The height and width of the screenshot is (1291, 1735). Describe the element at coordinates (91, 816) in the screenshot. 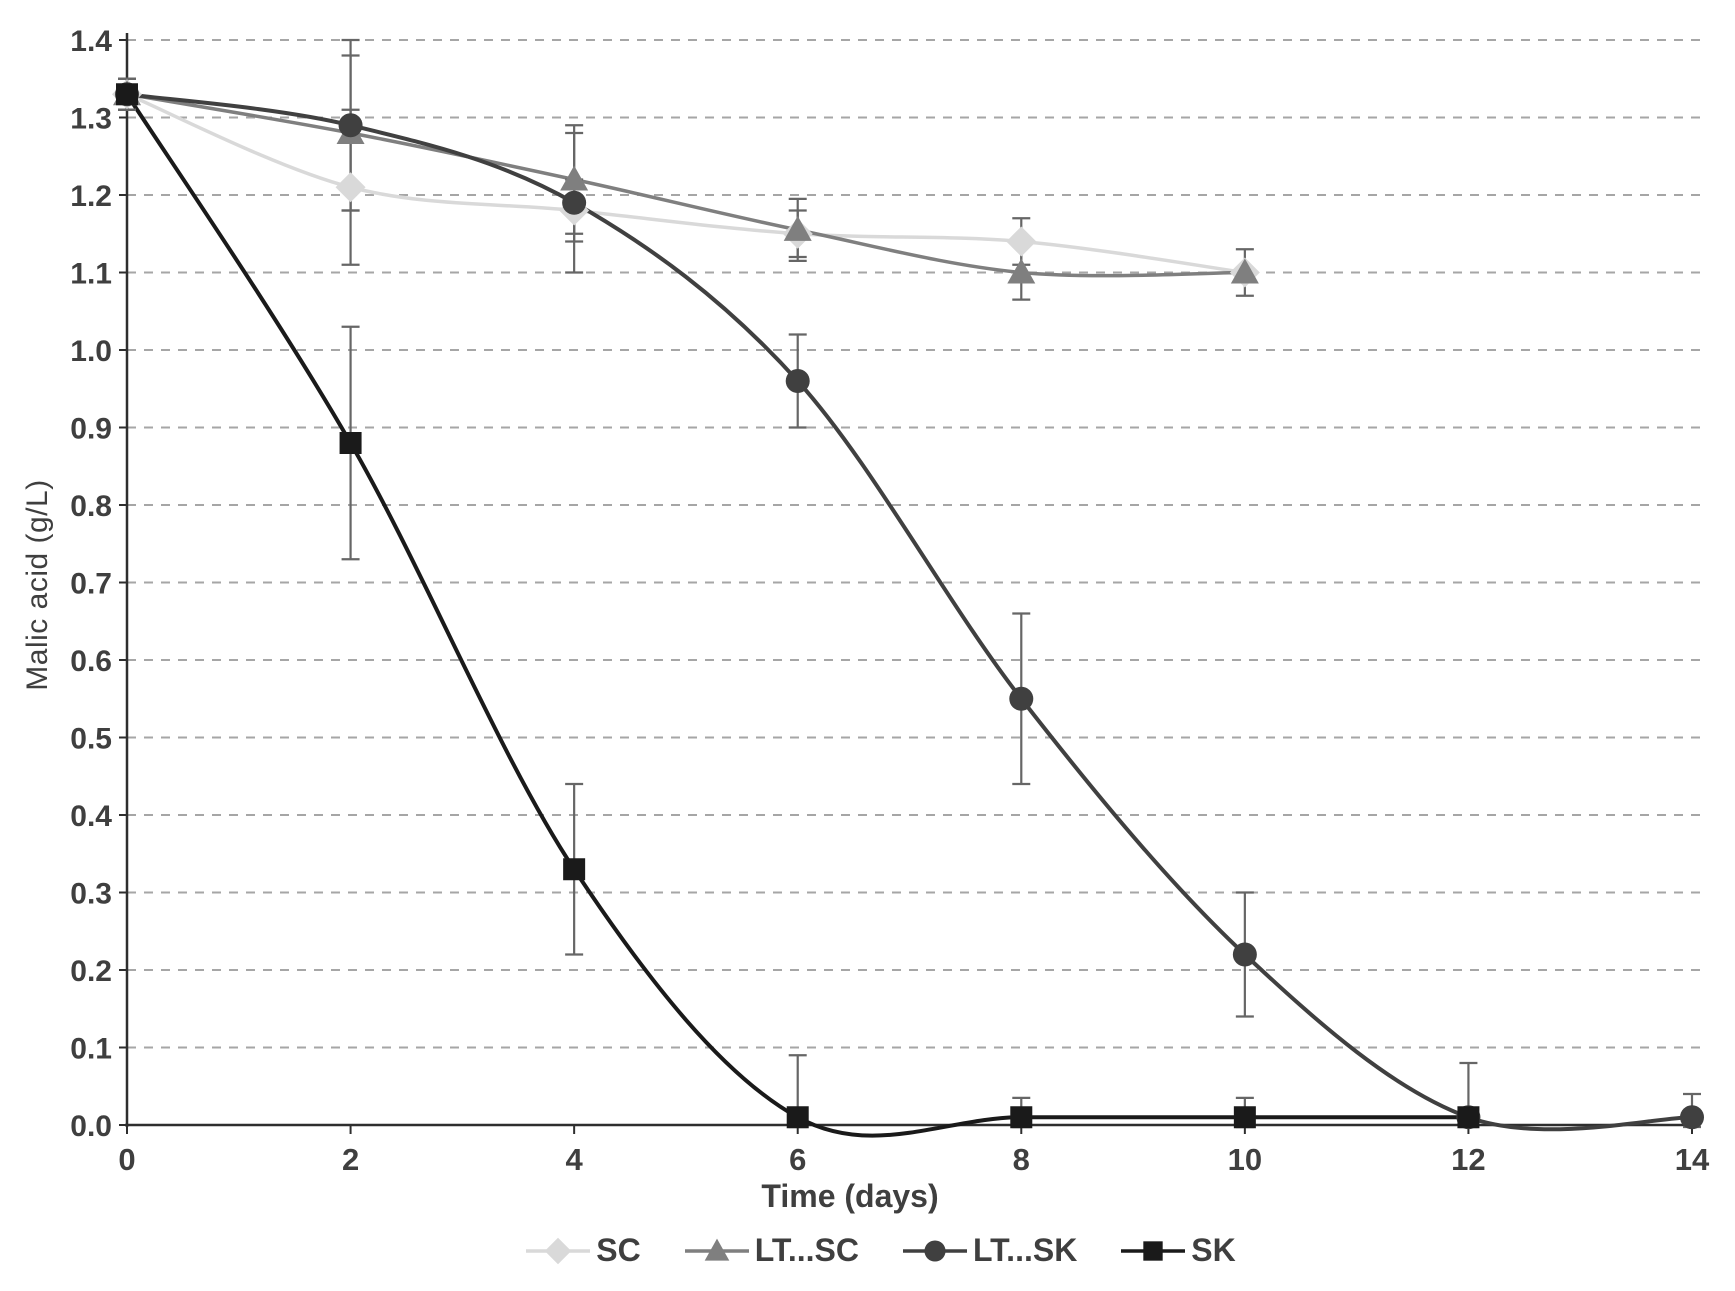

I see `y-tick-label: 0.4` at that location.